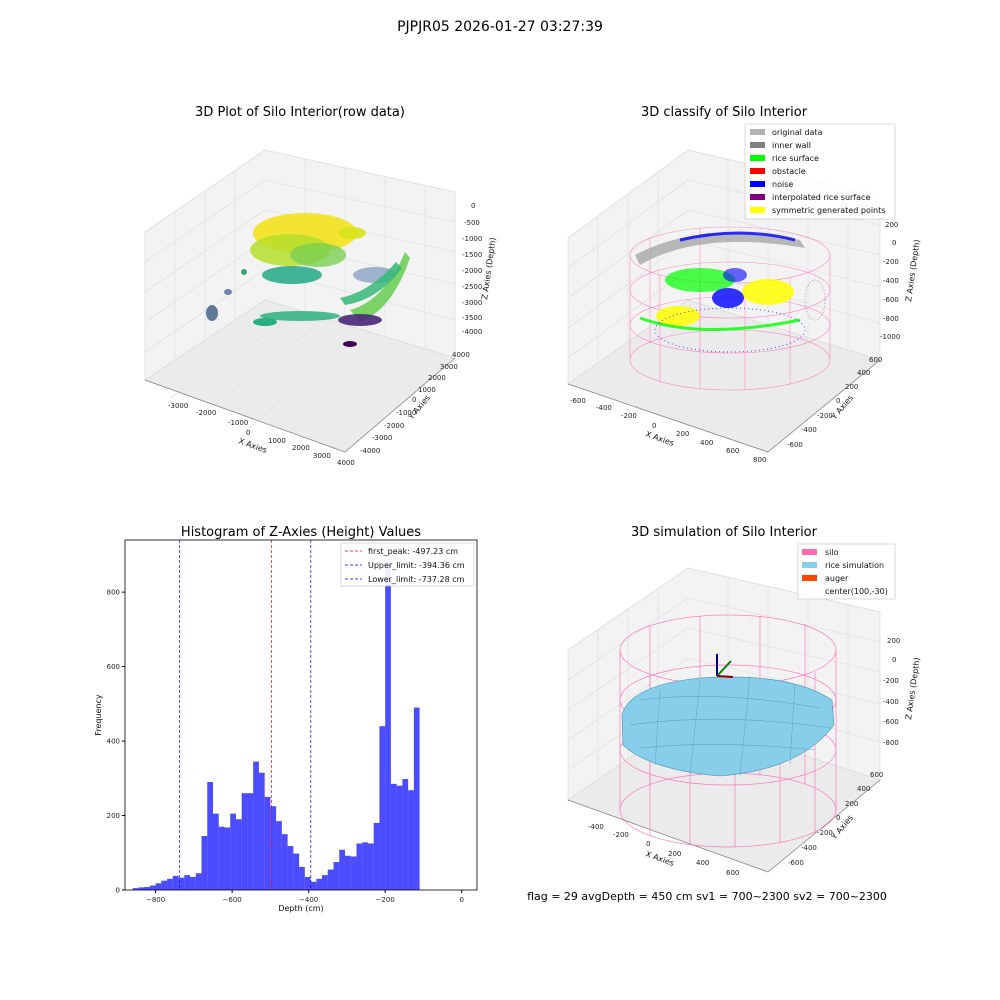 This screenshot has height=1000, width=1000. I want to click on legend-swatch-noise, so click(757, 184).